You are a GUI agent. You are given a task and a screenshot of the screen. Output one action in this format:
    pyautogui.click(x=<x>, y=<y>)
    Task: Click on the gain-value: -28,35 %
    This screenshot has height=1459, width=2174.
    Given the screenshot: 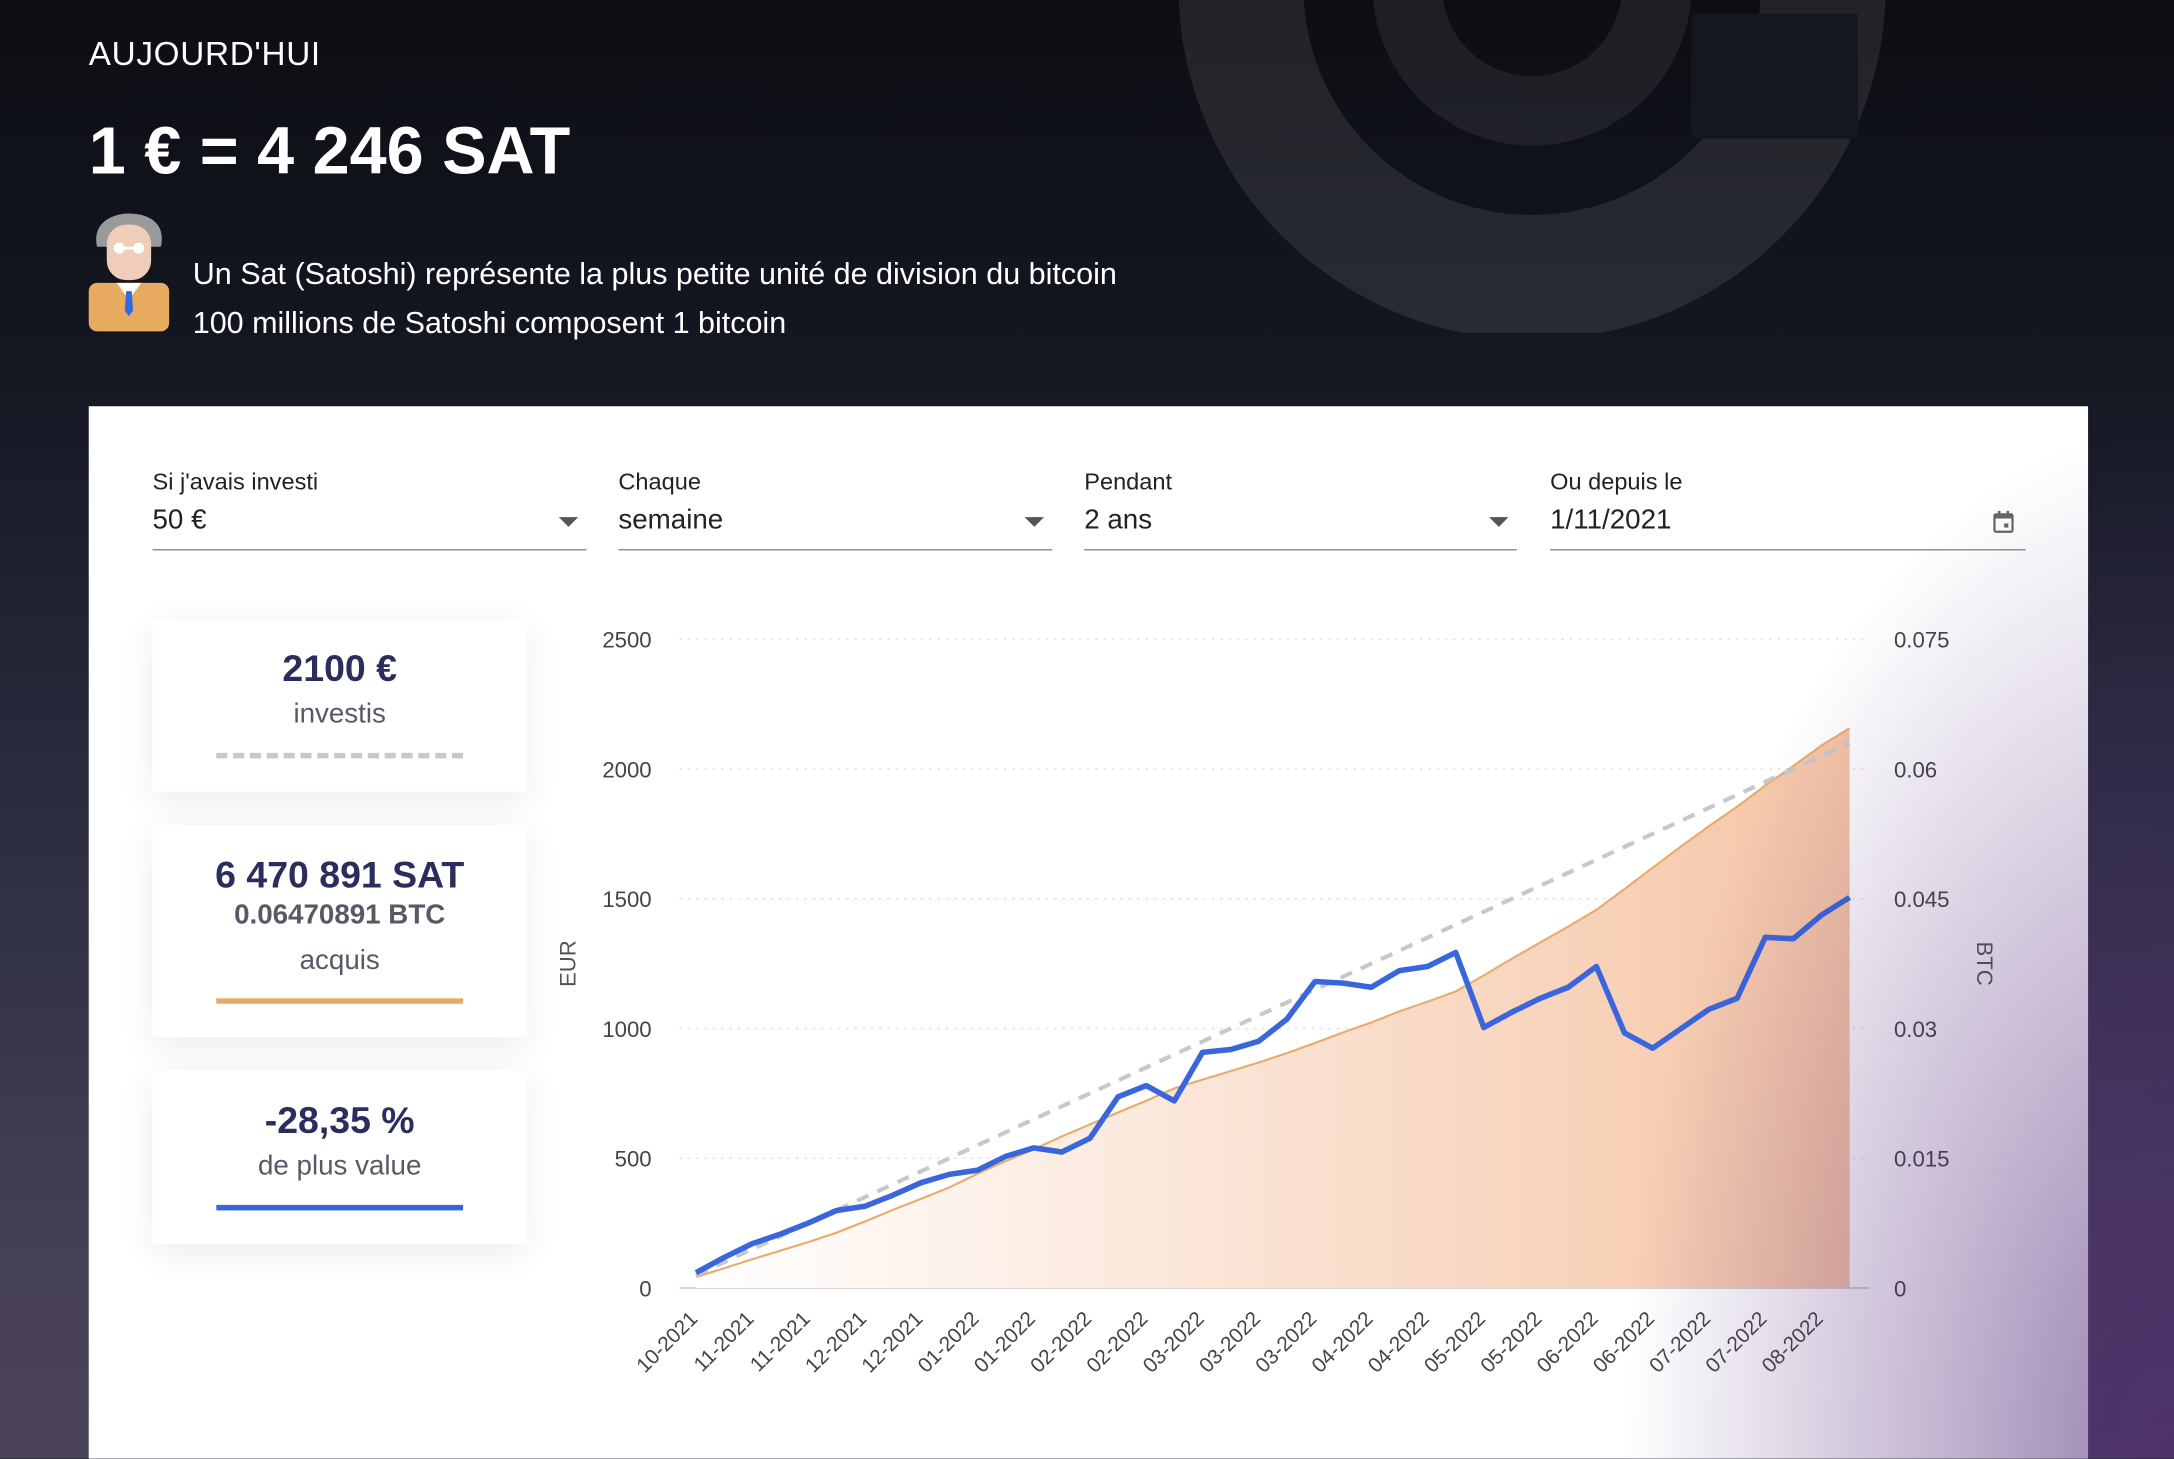 What is the action you would take?
    pyautogui.click(x=339, y=1120)
    